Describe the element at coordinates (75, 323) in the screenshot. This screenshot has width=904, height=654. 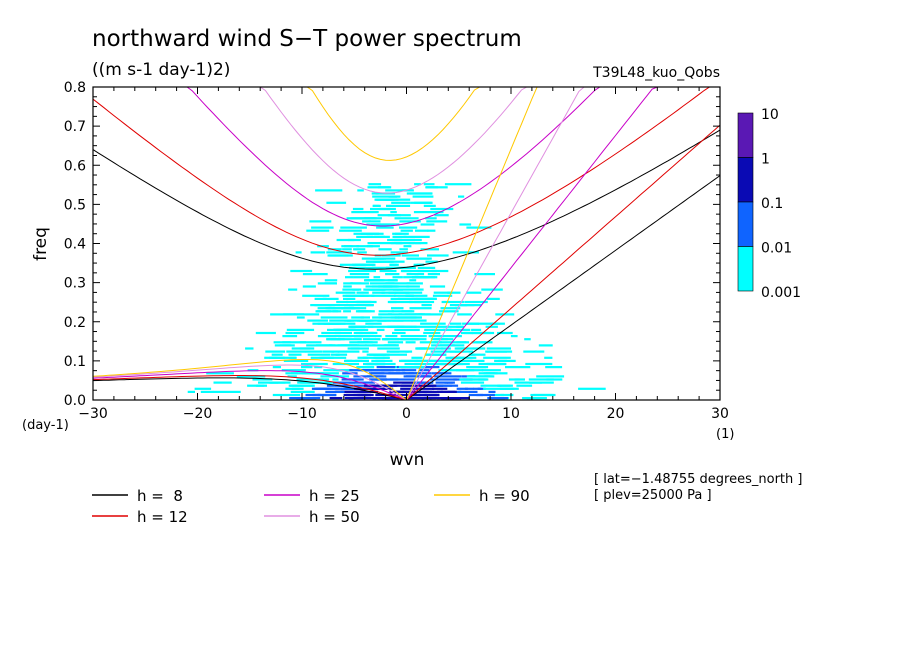
I see `y-tick-label: 0.2` at that location.